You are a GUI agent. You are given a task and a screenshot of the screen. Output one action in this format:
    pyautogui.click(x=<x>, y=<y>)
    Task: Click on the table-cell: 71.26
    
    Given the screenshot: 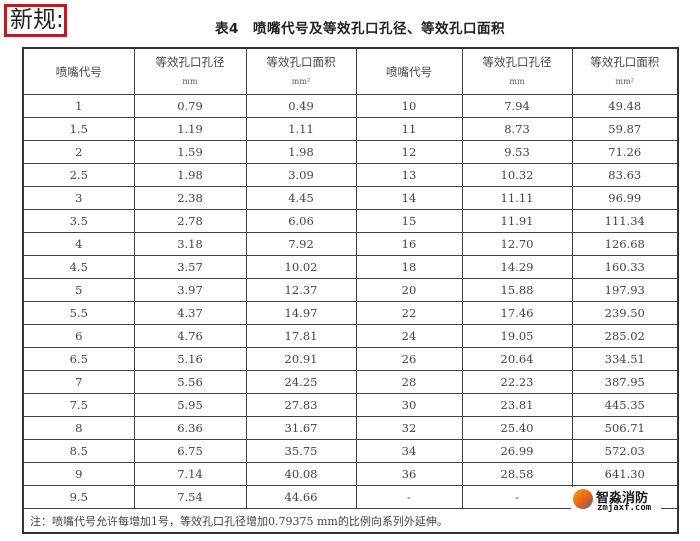 What is the action you would take?
    pyautogui.click(x=625, y=152)
    